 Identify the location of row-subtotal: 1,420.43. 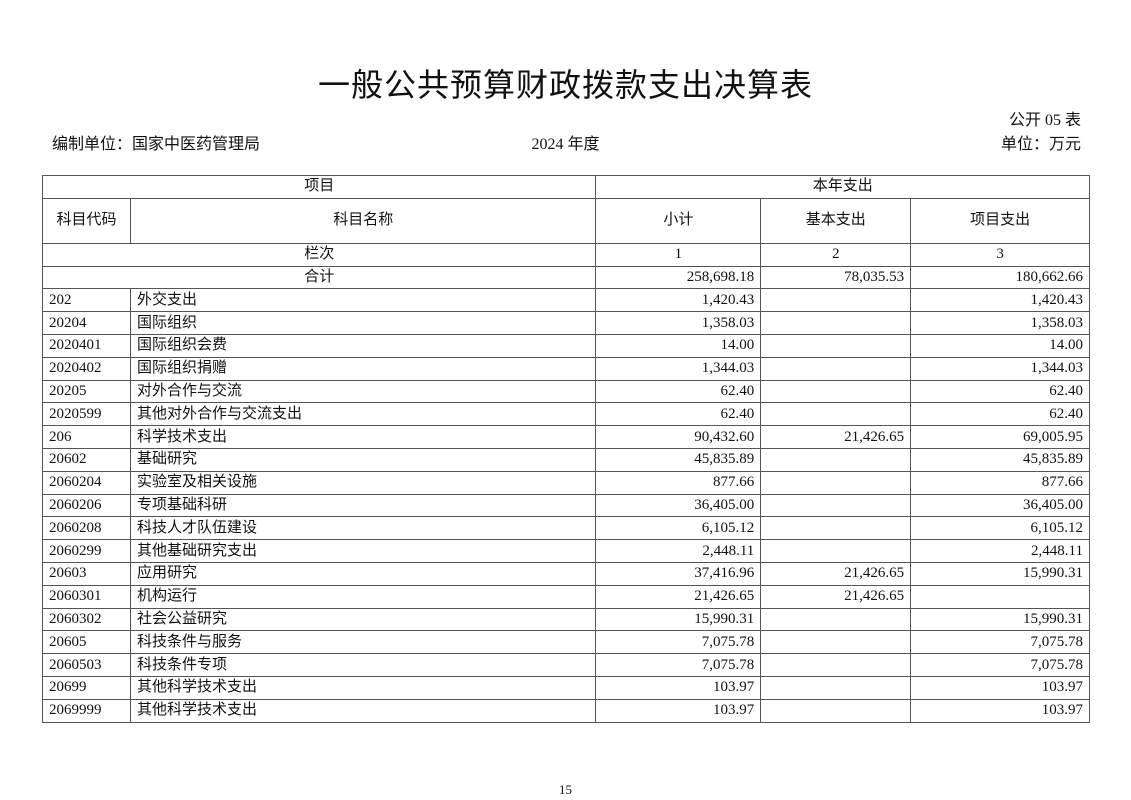
(678, 300).